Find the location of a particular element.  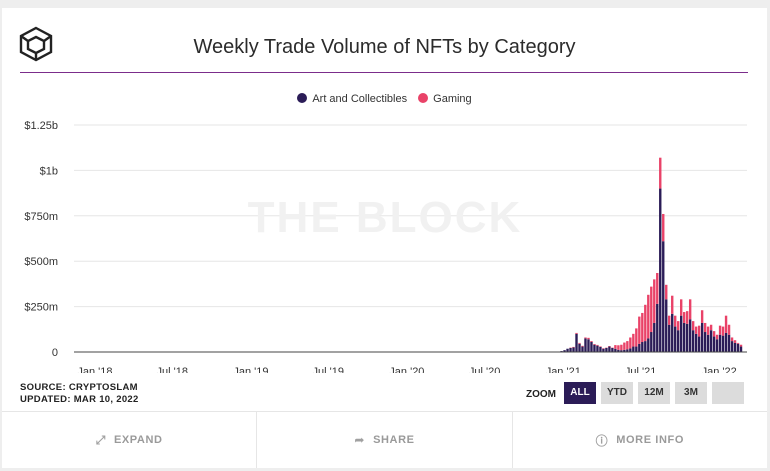

legend-item-gaming: Gaming is located at coordinates (445, 99).